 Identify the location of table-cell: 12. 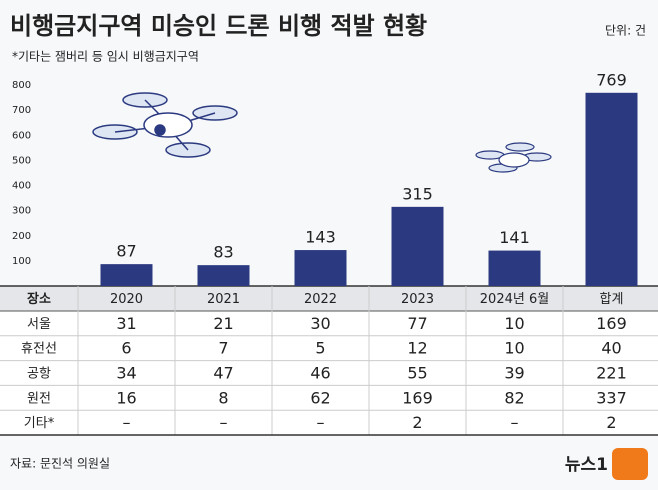
(417, 348).